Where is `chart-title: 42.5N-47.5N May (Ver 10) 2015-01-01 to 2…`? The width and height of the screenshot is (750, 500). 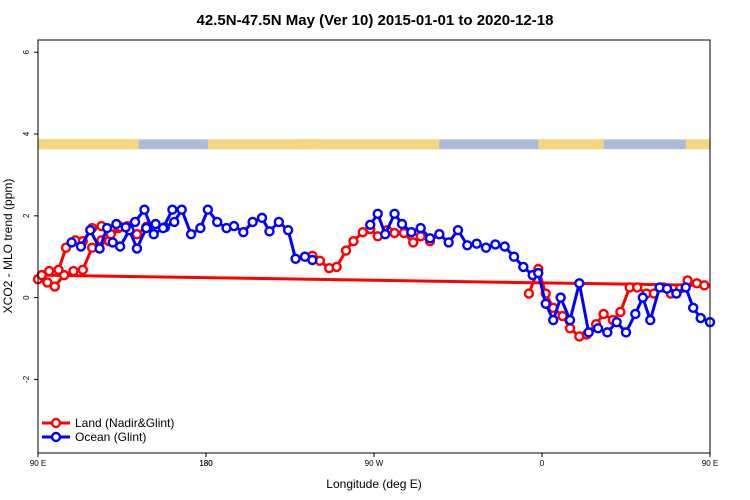 chart-title: 42.5N-47.5N May (Ver 10) 2015-01-01 to 2… is located at coordinates (375, 20).